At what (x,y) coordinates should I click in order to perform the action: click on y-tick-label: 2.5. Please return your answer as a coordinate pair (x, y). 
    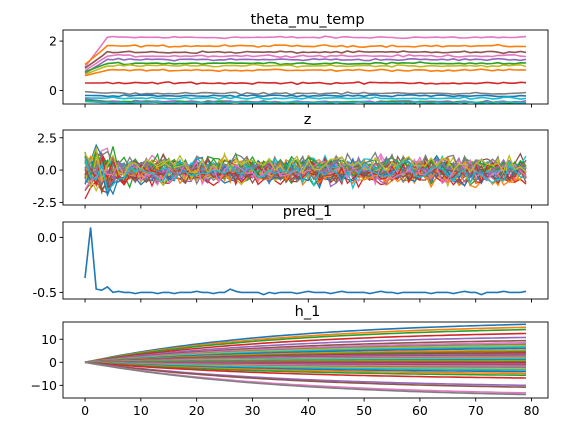
    Looking at the image, I should click on (47, 137).